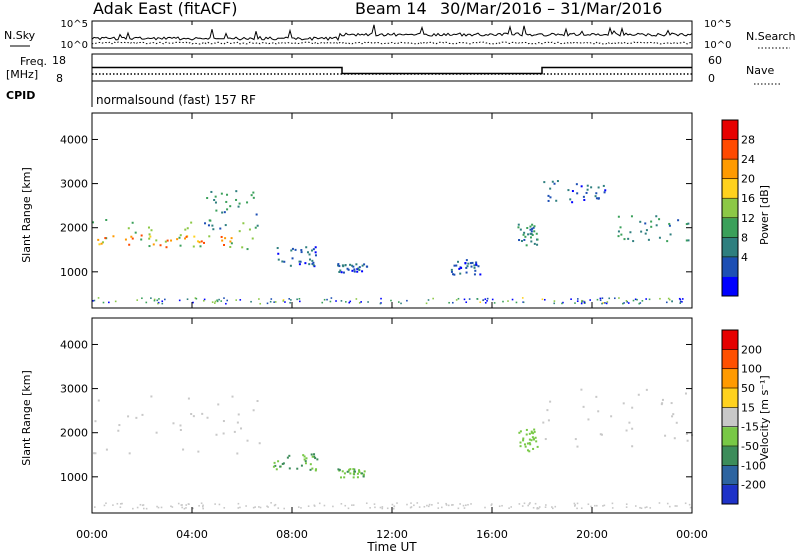 The height and width of the screenshot is (554, 800). I want to click on x-tick-label: 00:00, so click(92, 534).